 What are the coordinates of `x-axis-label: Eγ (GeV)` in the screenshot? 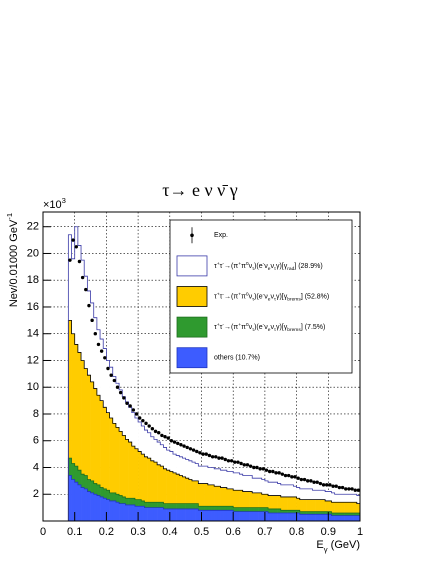 It's located at (338, 546).